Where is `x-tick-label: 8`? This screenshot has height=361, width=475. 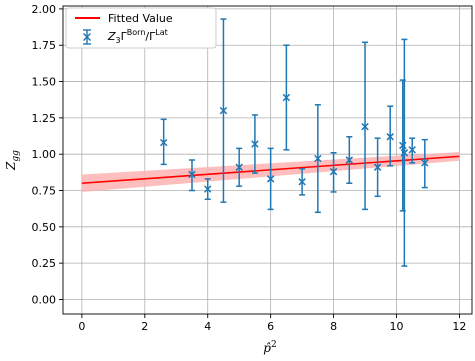
x-tick-label: 8 is located at coordinates (333, 326).